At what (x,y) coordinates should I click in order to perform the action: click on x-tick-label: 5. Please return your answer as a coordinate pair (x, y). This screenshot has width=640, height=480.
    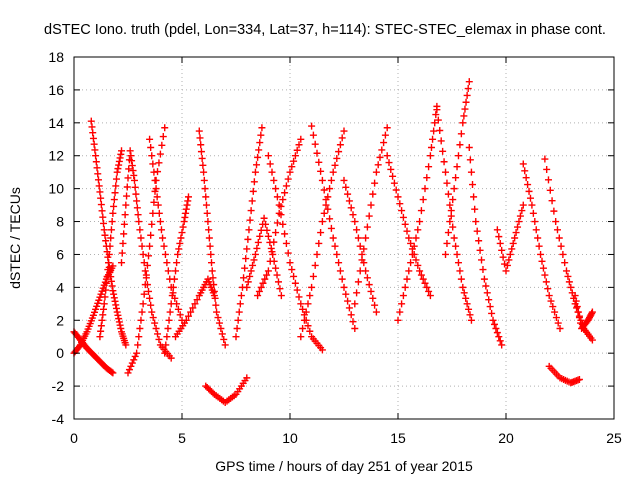
    Looking at the image, I should click on (182, 438).